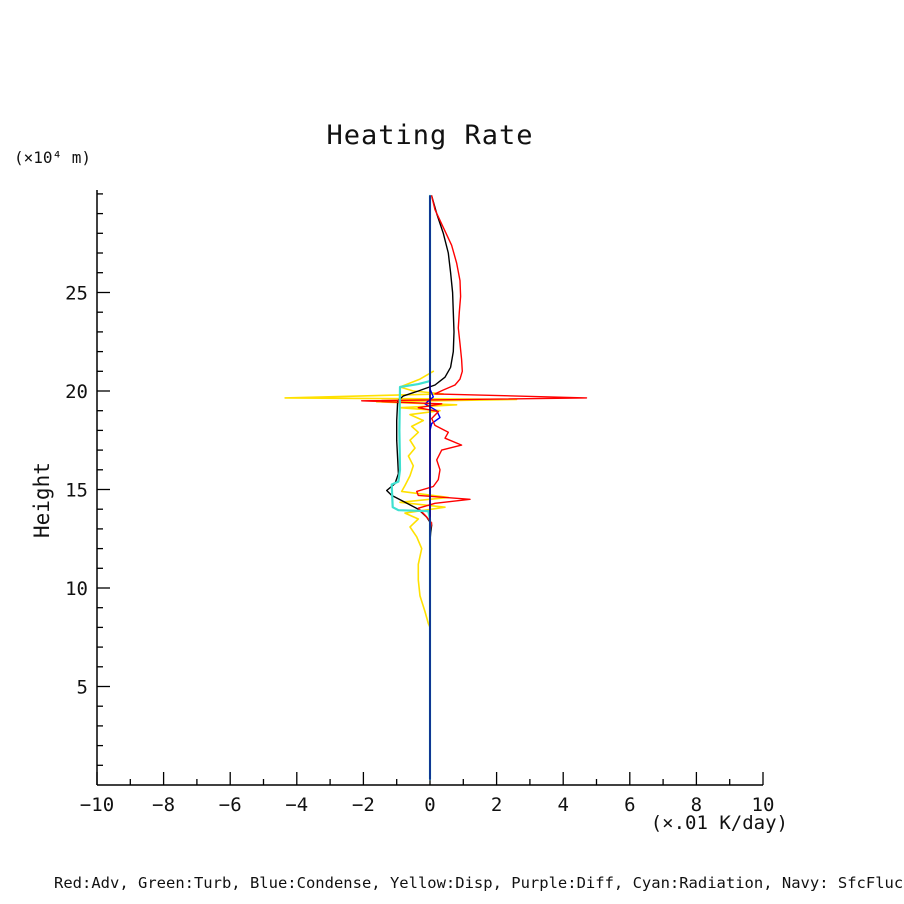  I want to click on x-tick-label: −6, so click(230, 805).